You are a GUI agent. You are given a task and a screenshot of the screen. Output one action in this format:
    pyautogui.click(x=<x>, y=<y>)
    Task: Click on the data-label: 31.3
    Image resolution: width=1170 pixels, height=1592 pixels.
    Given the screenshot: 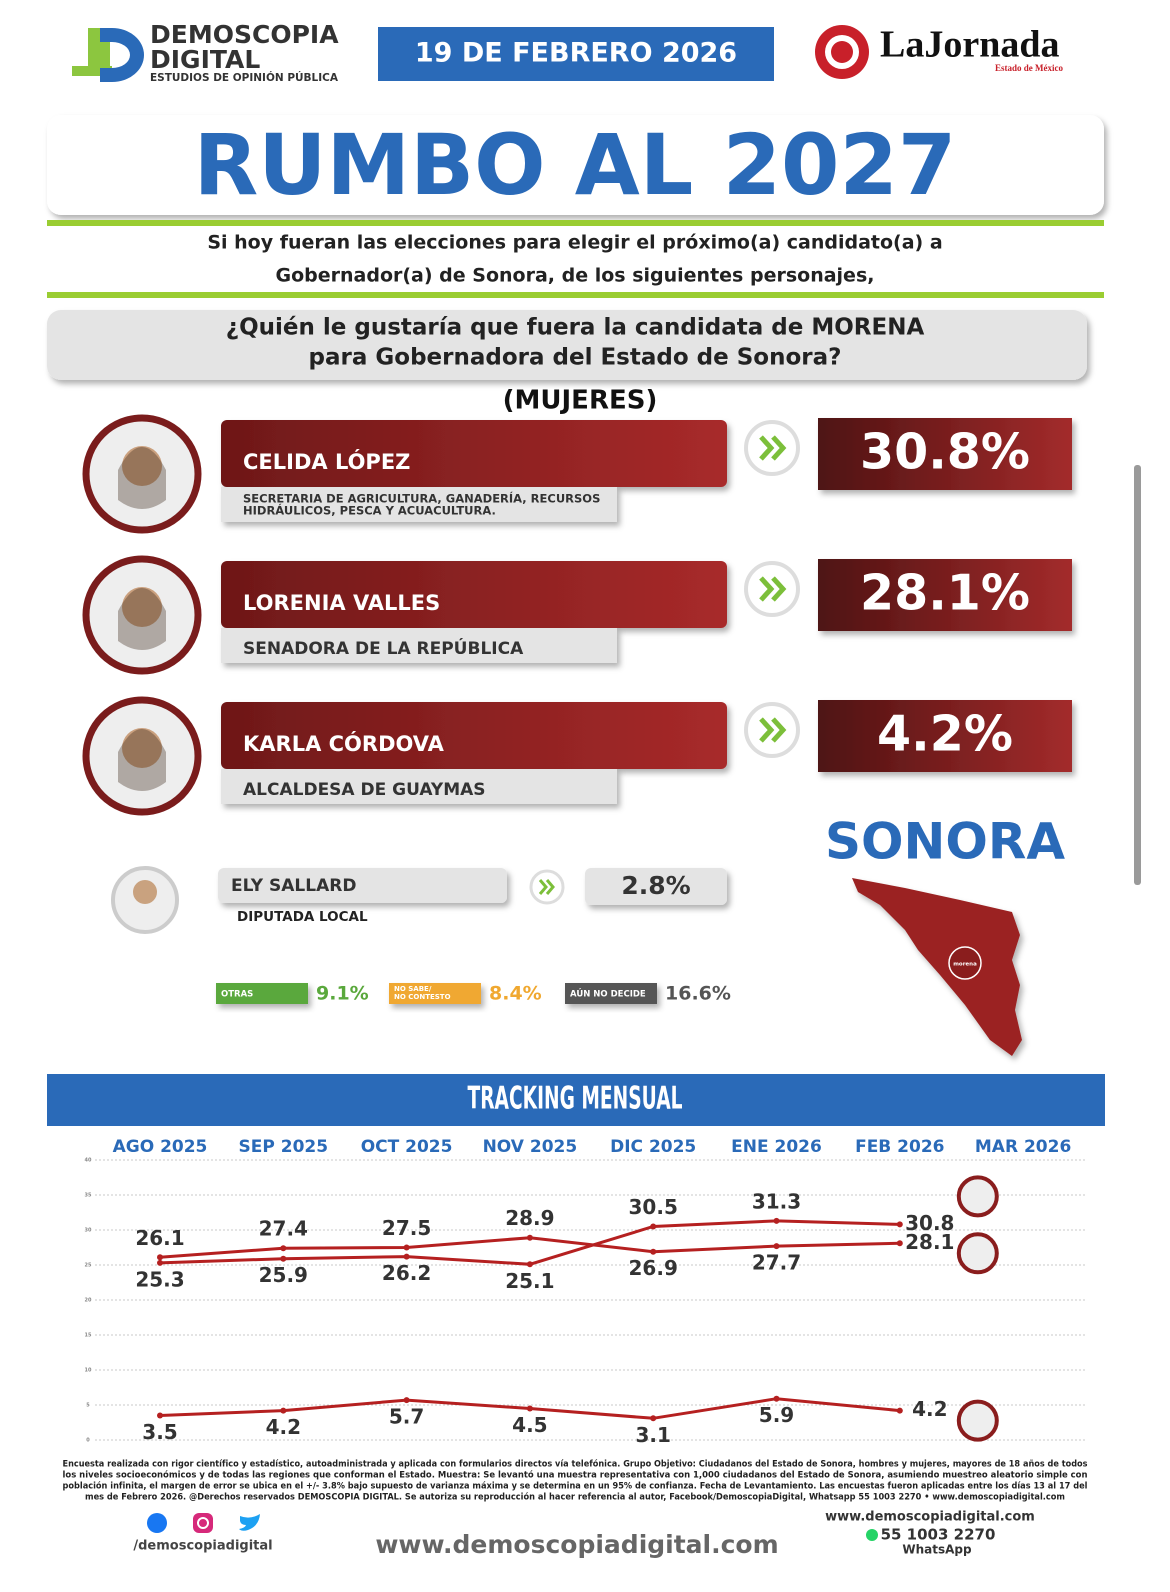 What is the action you would take?
    pyautogui.click(x=776, y=1201)
    